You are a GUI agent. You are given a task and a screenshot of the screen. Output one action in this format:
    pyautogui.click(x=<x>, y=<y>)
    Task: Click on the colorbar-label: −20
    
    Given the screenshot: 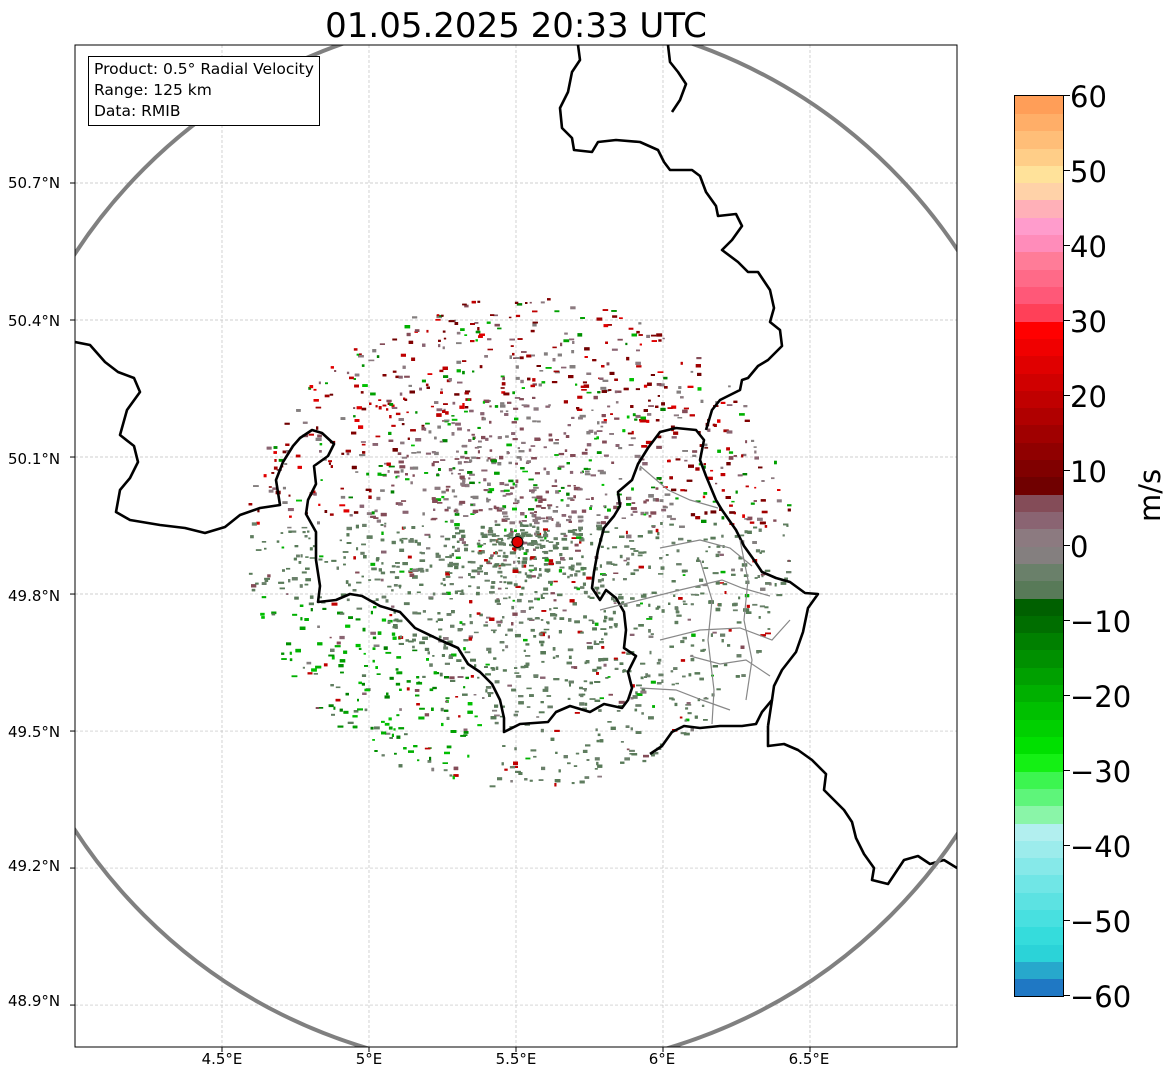 What is the action you would take?
    pyautogui.click(x=1101, y=697)
    